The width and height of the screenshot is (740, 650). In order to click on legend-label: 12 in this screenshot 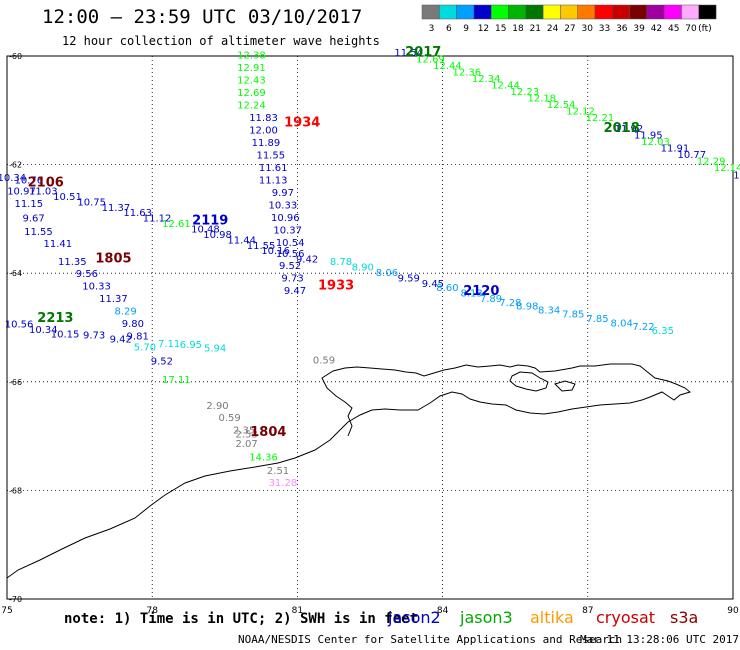, I will do `click(483, 29)`.